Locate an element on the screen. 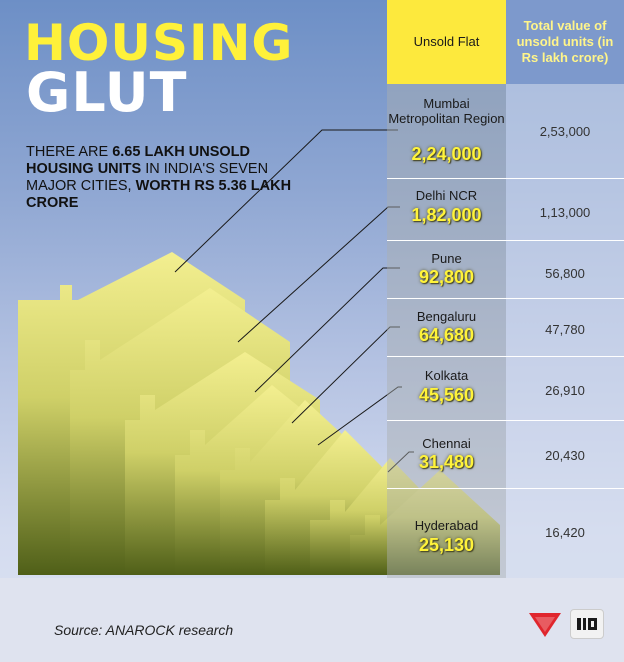 The height and width of the screenshot is (662, 624). subtitle-part-2: in India's seven major cities, is located at coordinates (147, 177).